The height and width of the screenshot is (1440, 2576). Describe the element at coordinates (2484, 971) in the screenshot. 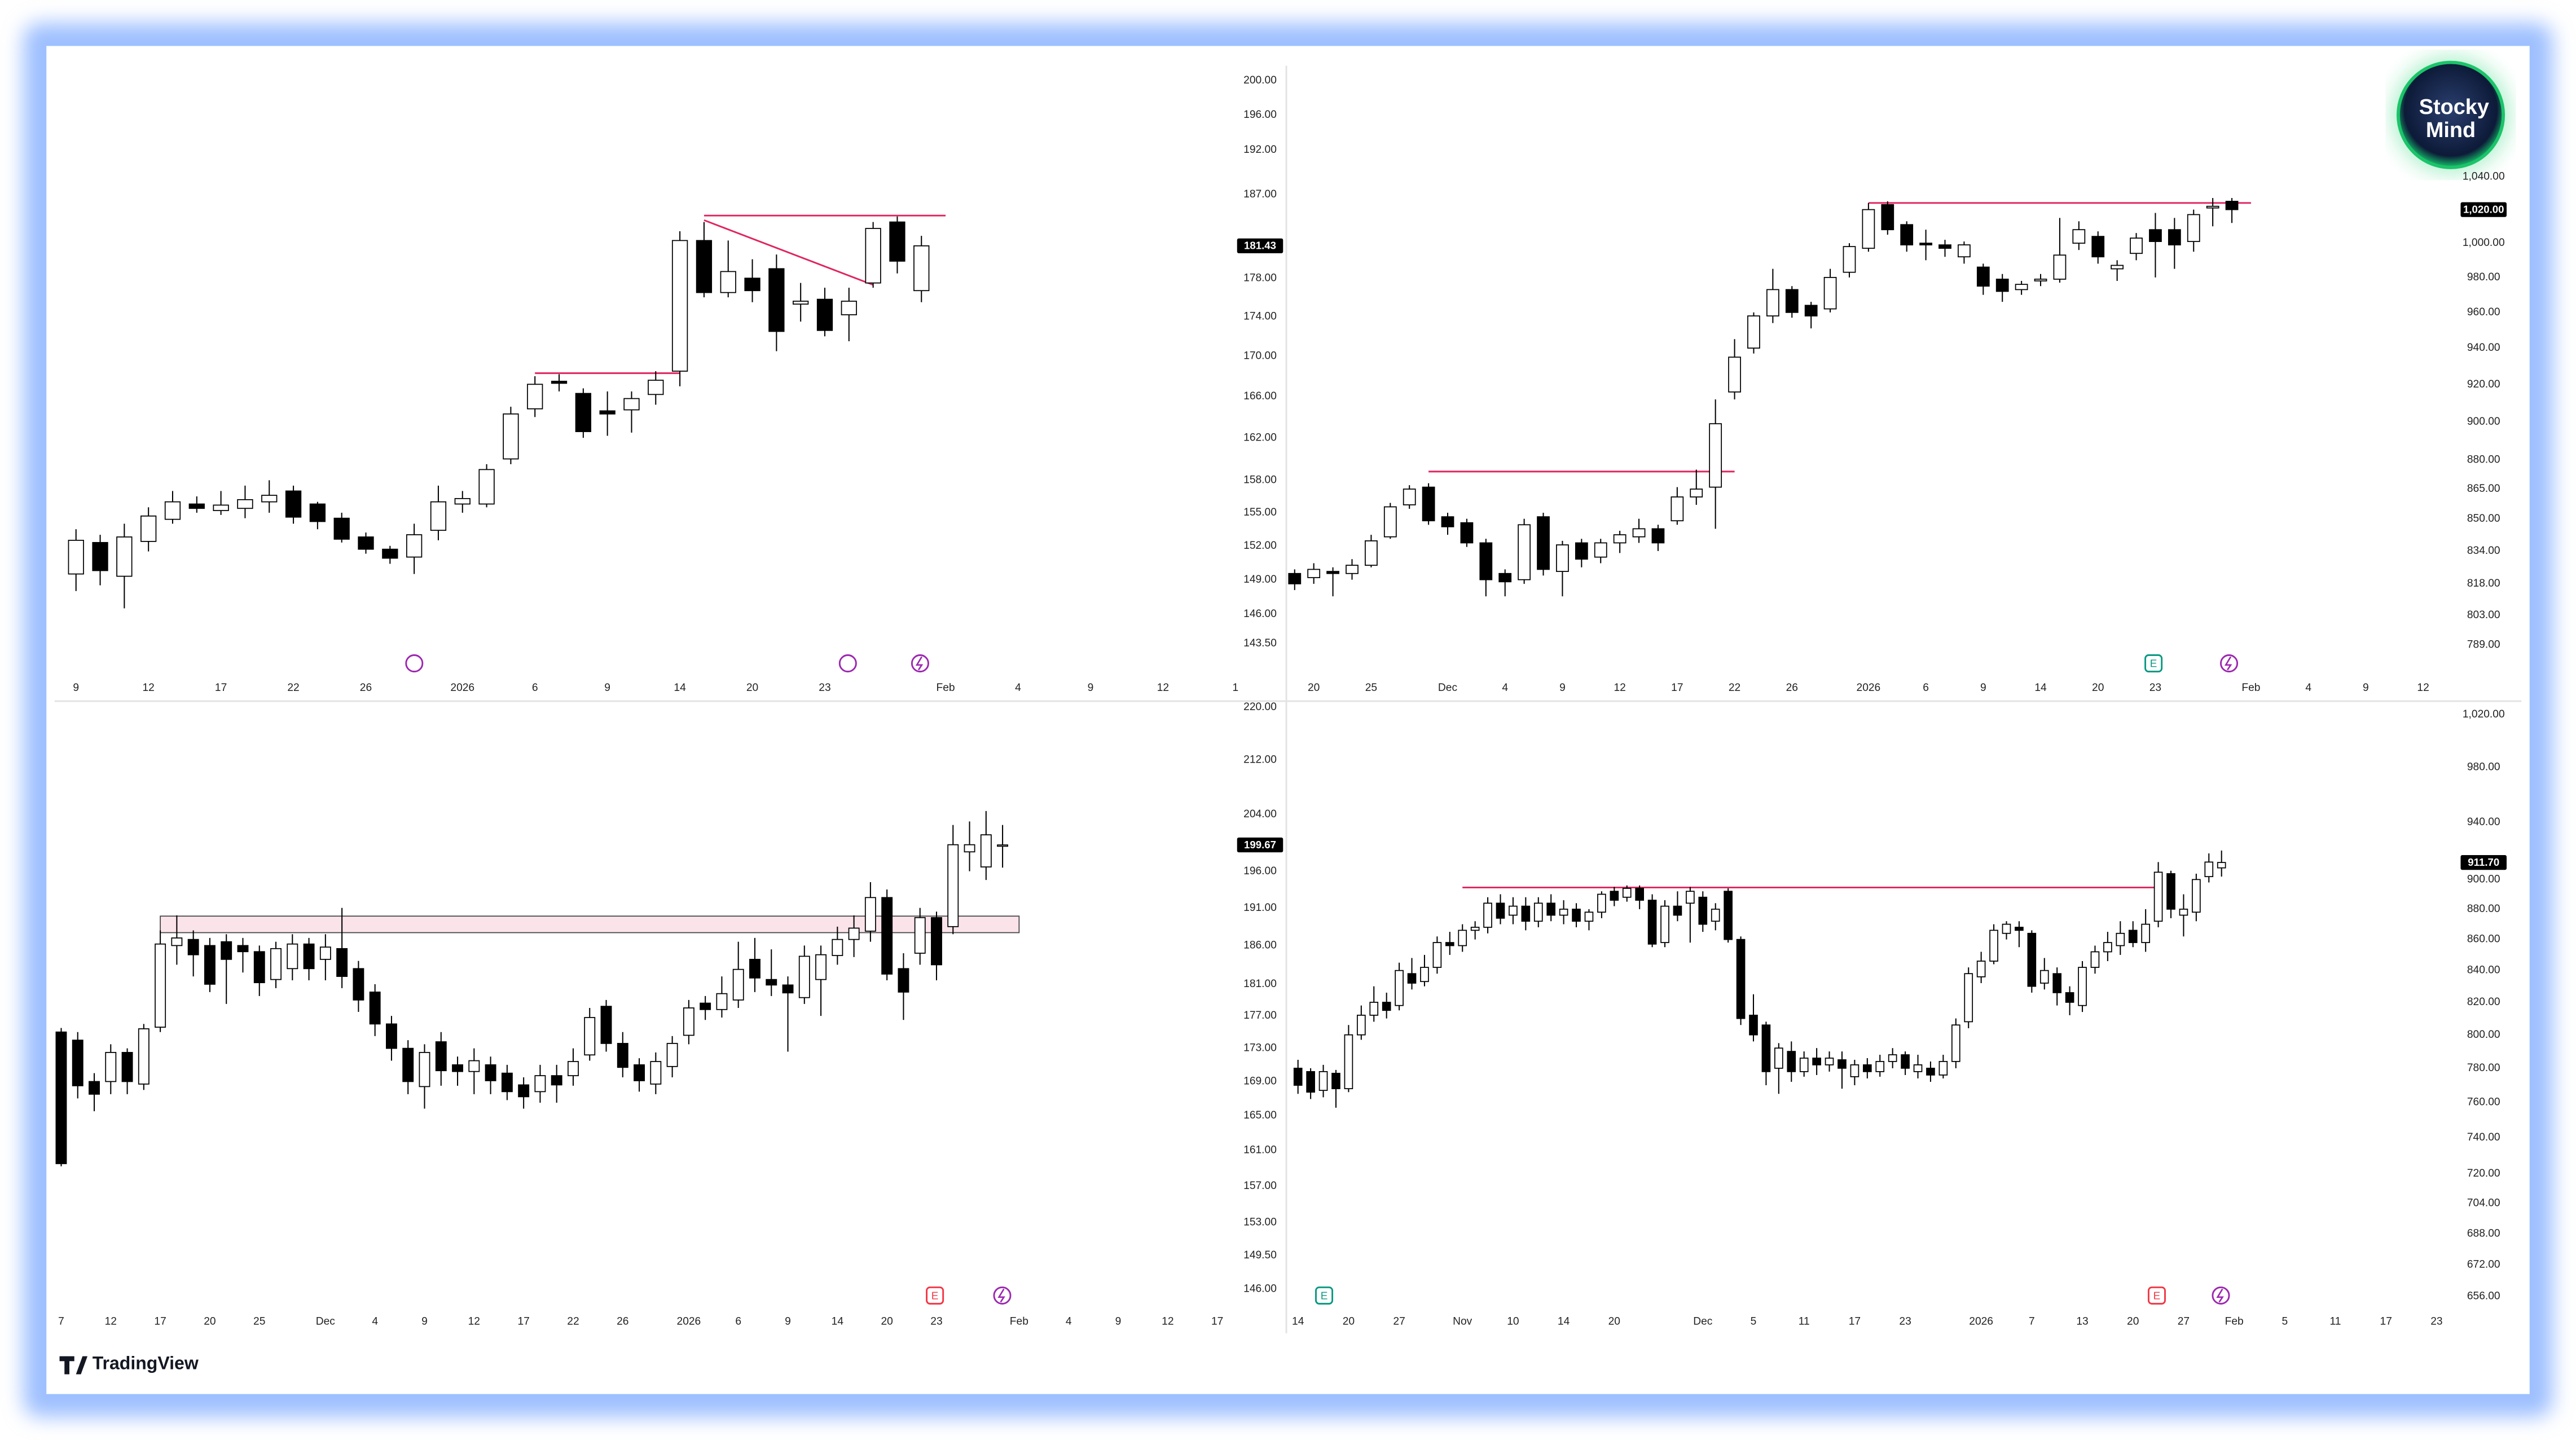

I see `y-tick-label: 840.00` at that location.